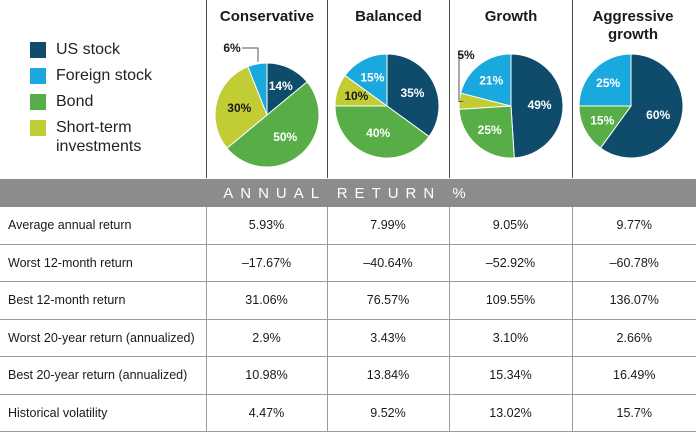 This screenshot has height=442, width=696. What do you see at coordinates (658, 115) in the screenshot?
I see `pie-slice-label: 60%` at bounding box center [658, 115].